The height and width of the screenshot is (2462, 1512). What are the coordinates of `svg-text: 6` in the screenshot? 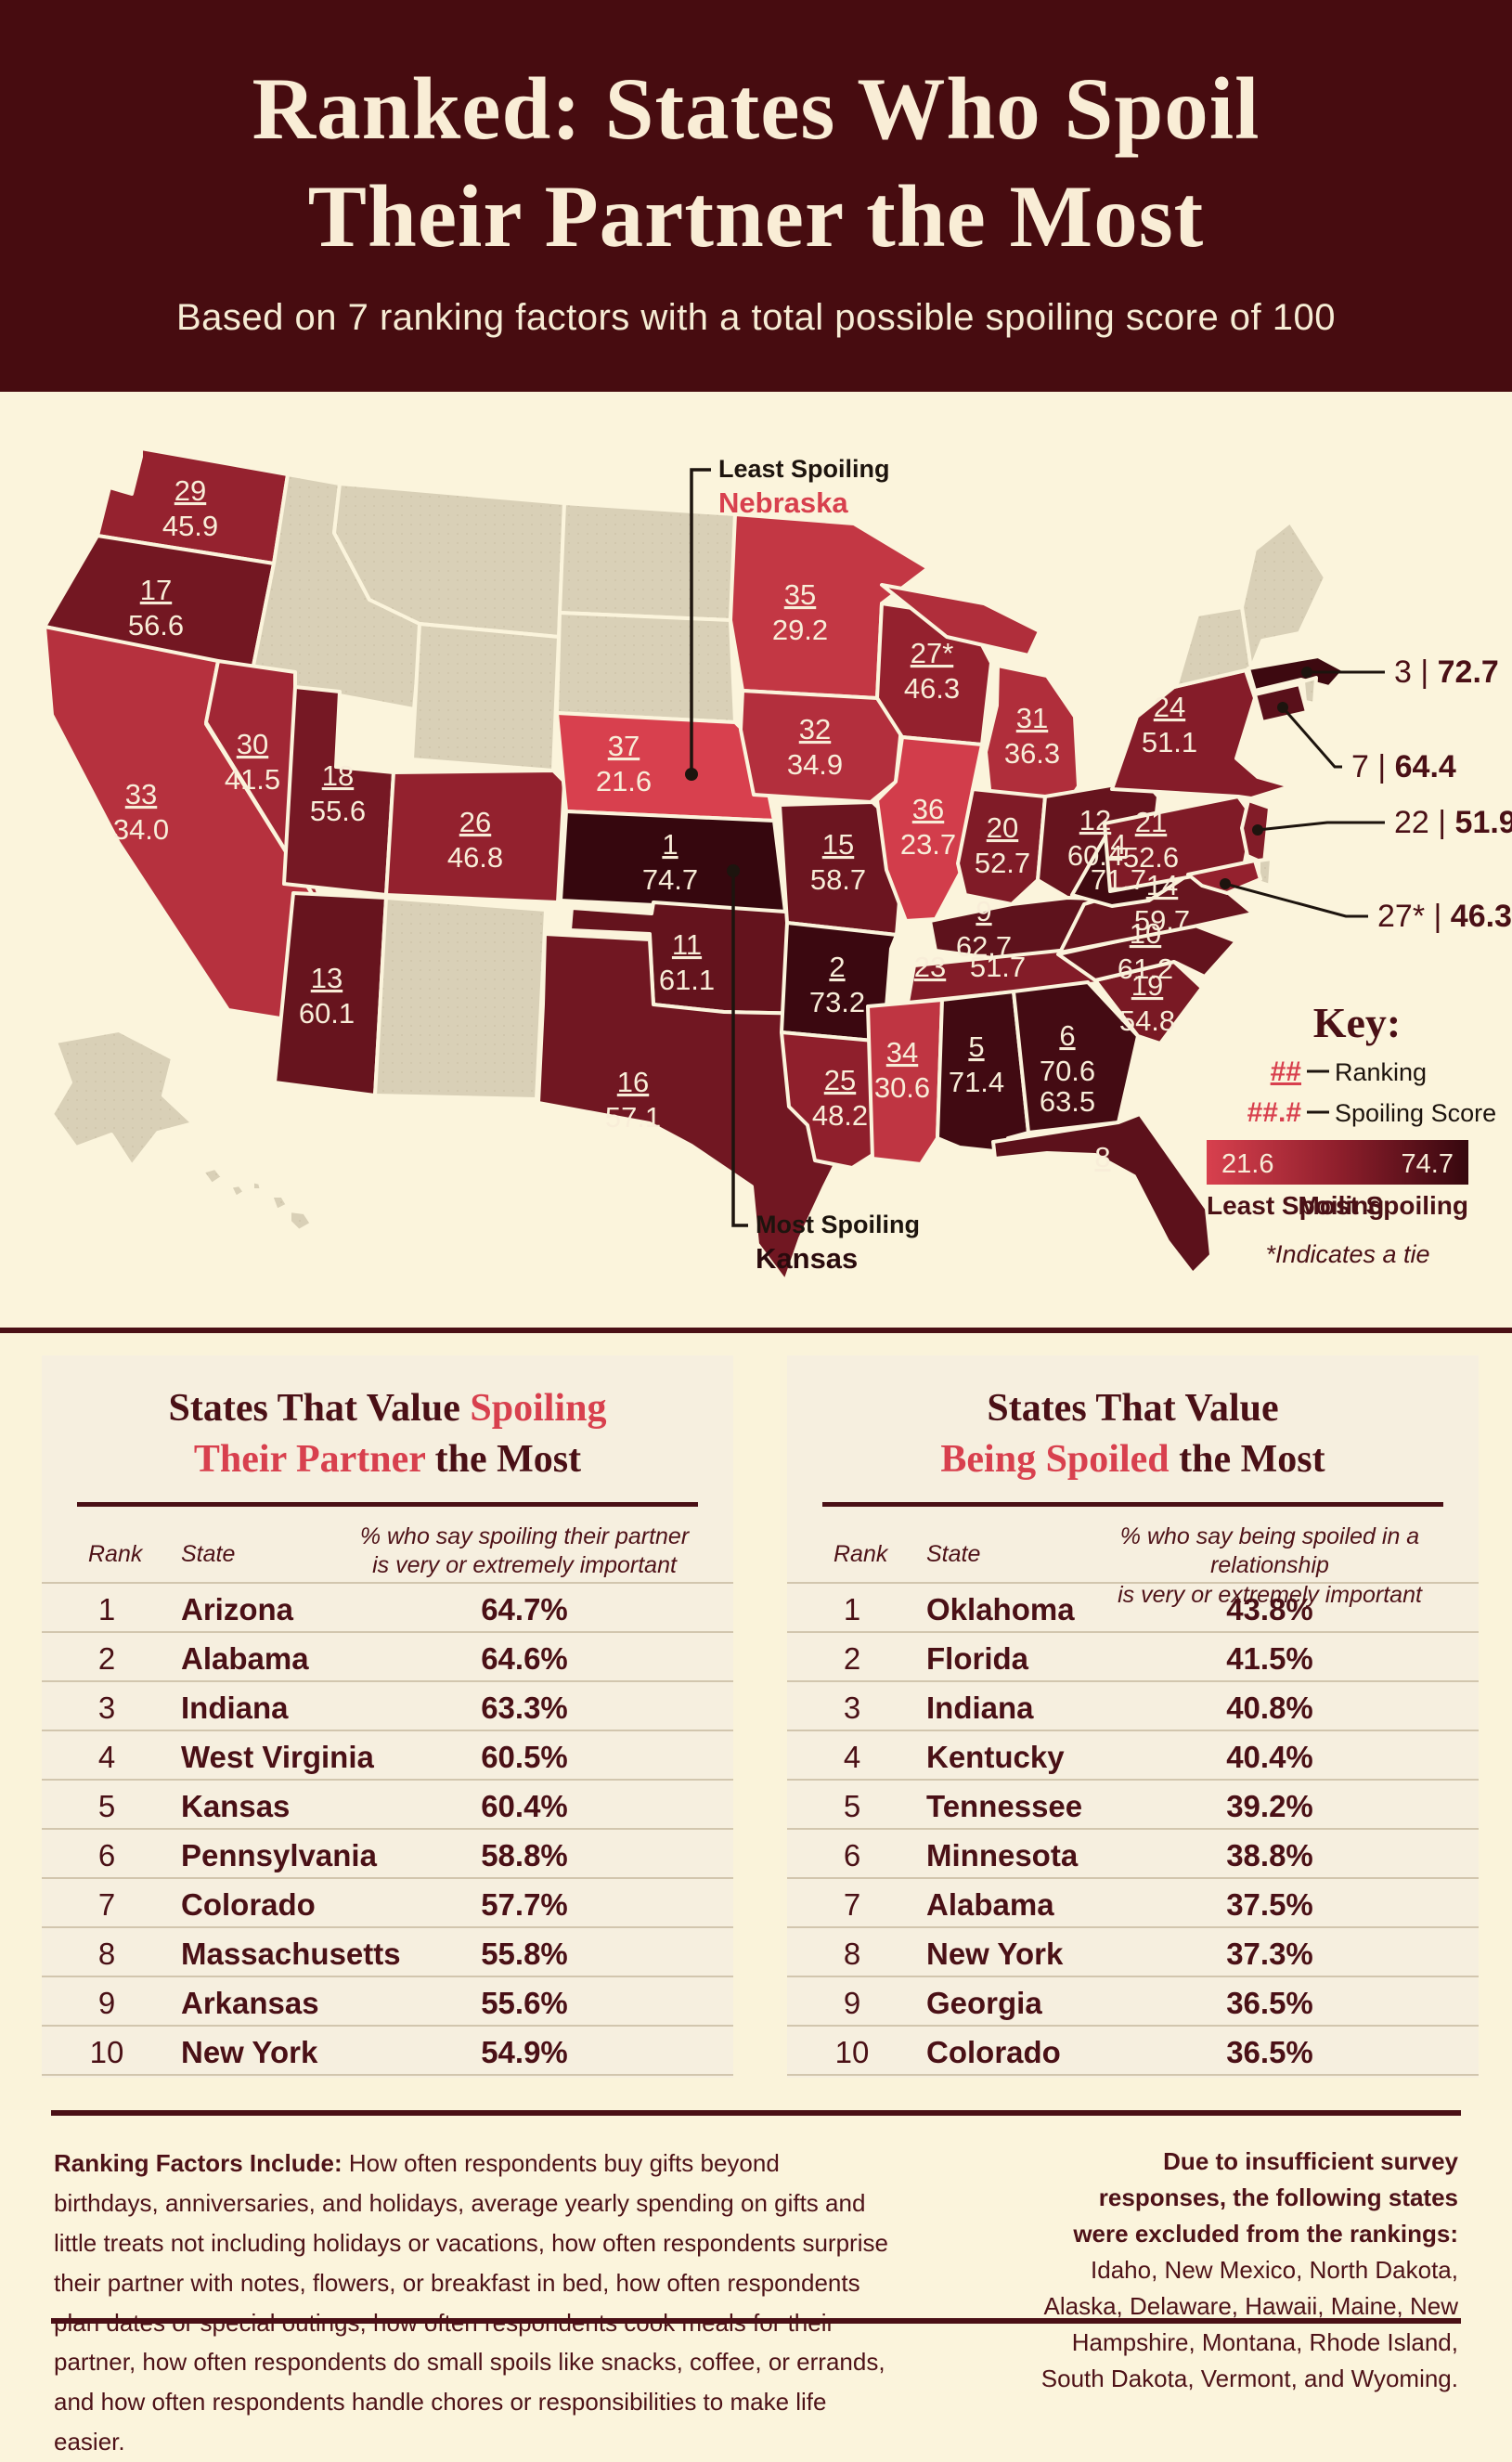 It's located at (1067, 1035).